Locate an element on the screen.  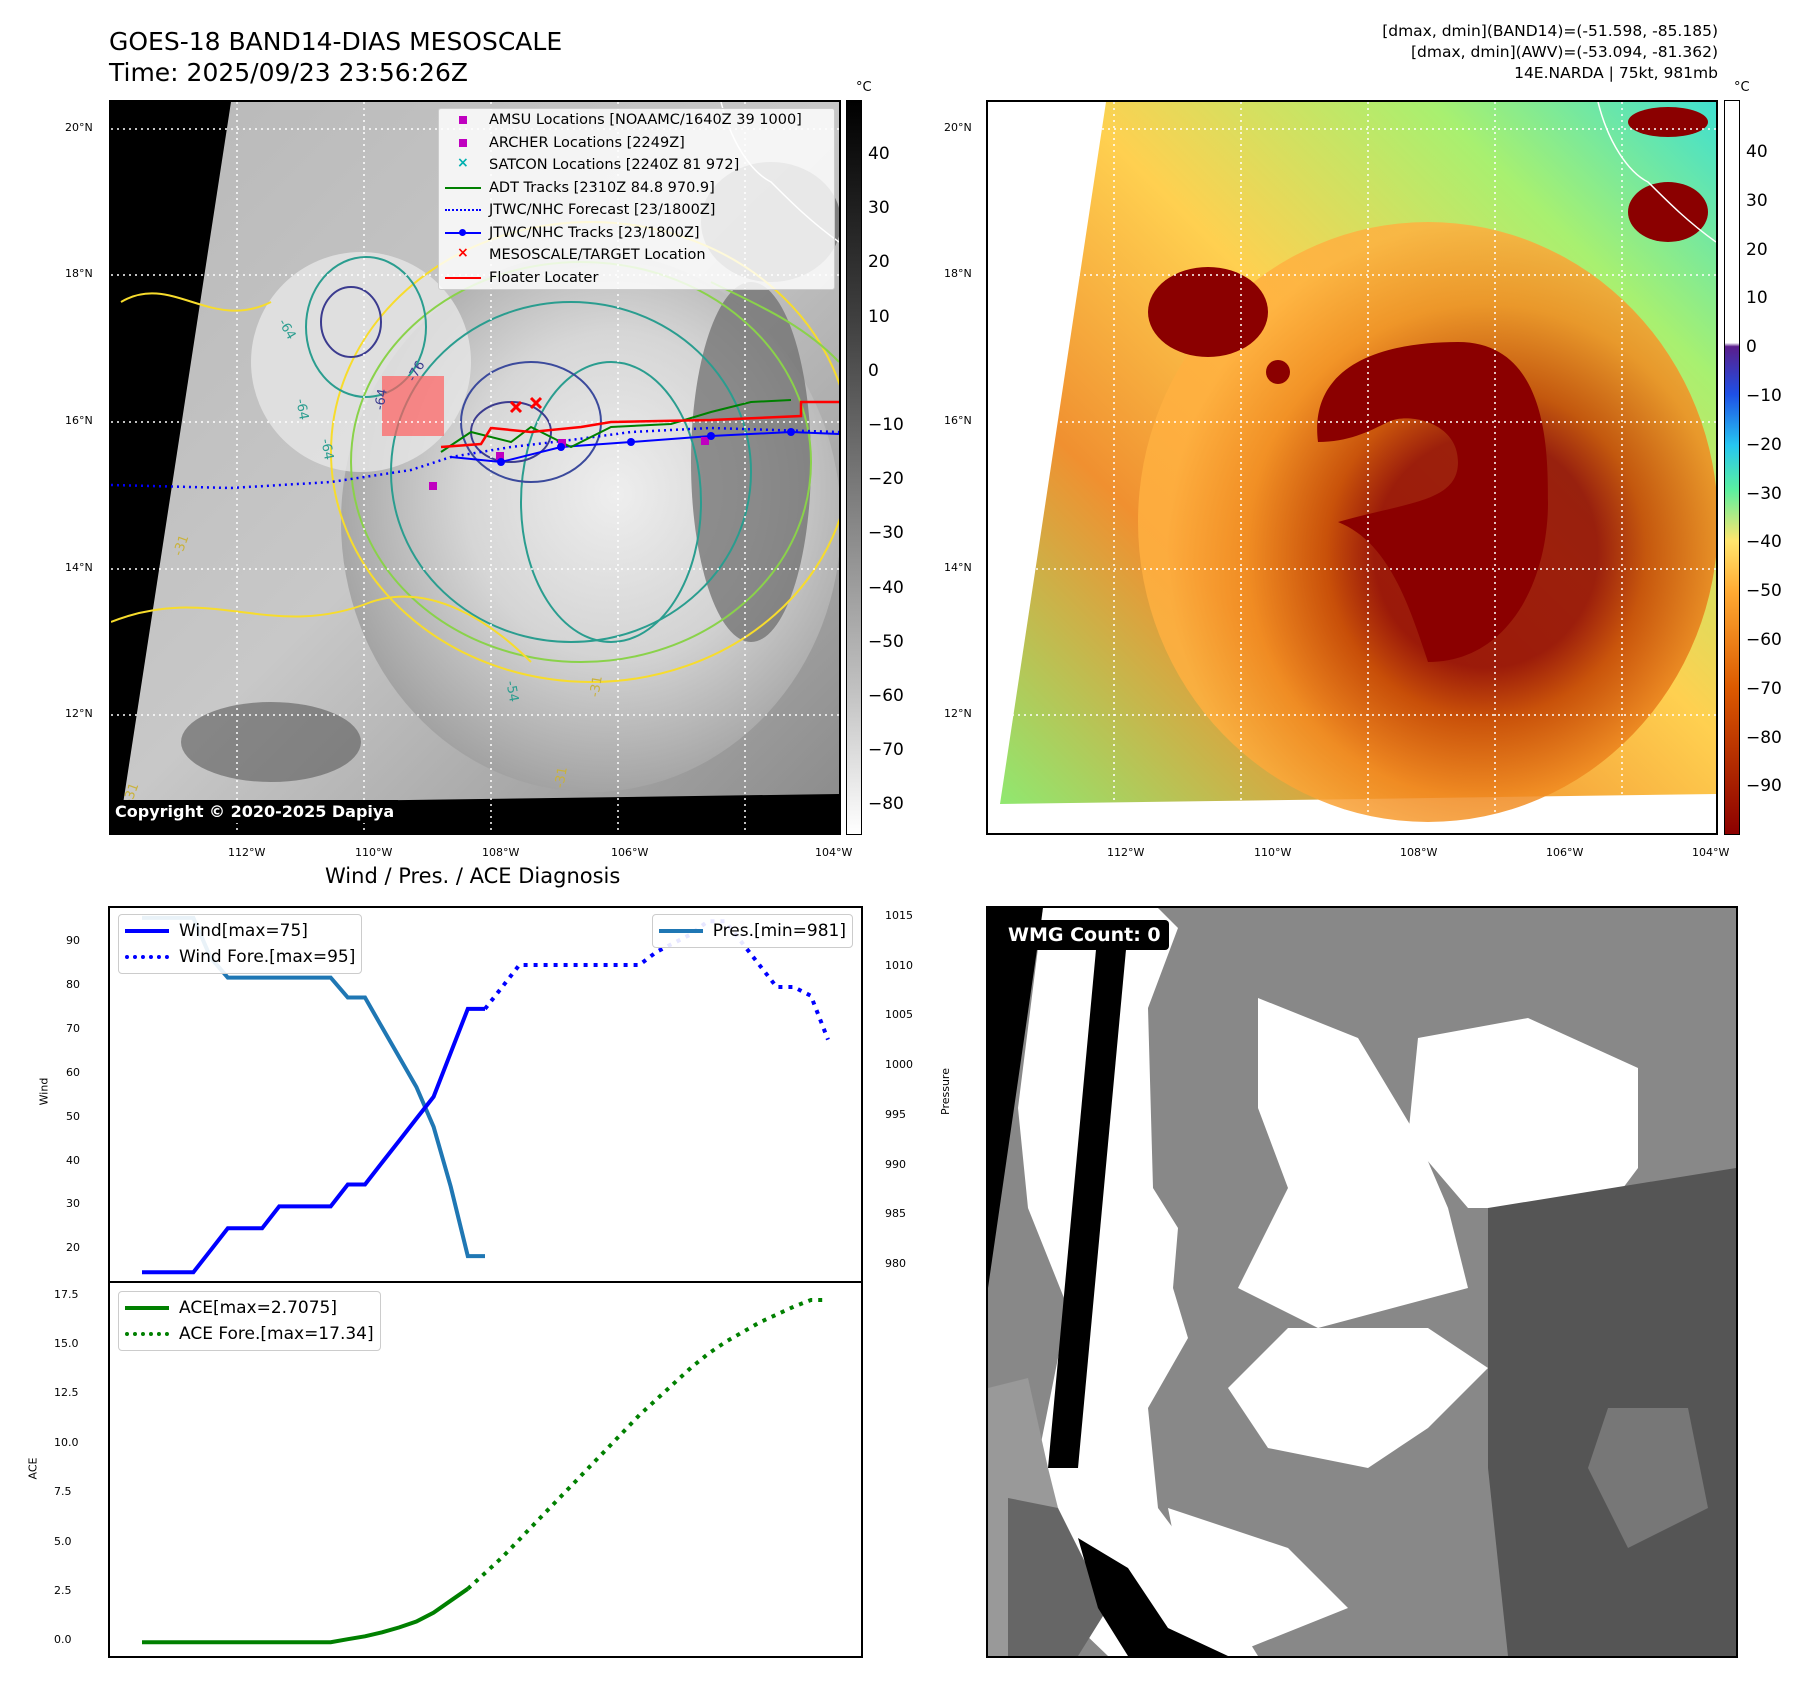
legend-item: AMSU Locations [NOAAMC/1640Z 39 1000] is located at coordinates (636, 120).